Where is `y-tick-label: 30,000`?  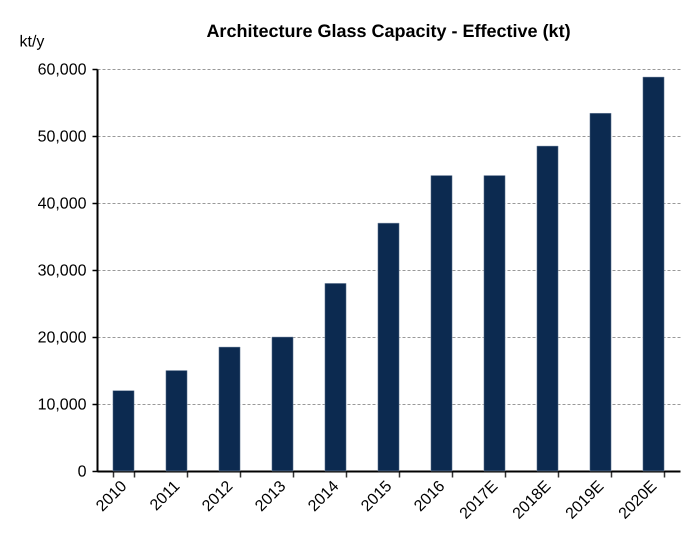
y-tick-label: 30,000 is located at coordinates (62, 271).